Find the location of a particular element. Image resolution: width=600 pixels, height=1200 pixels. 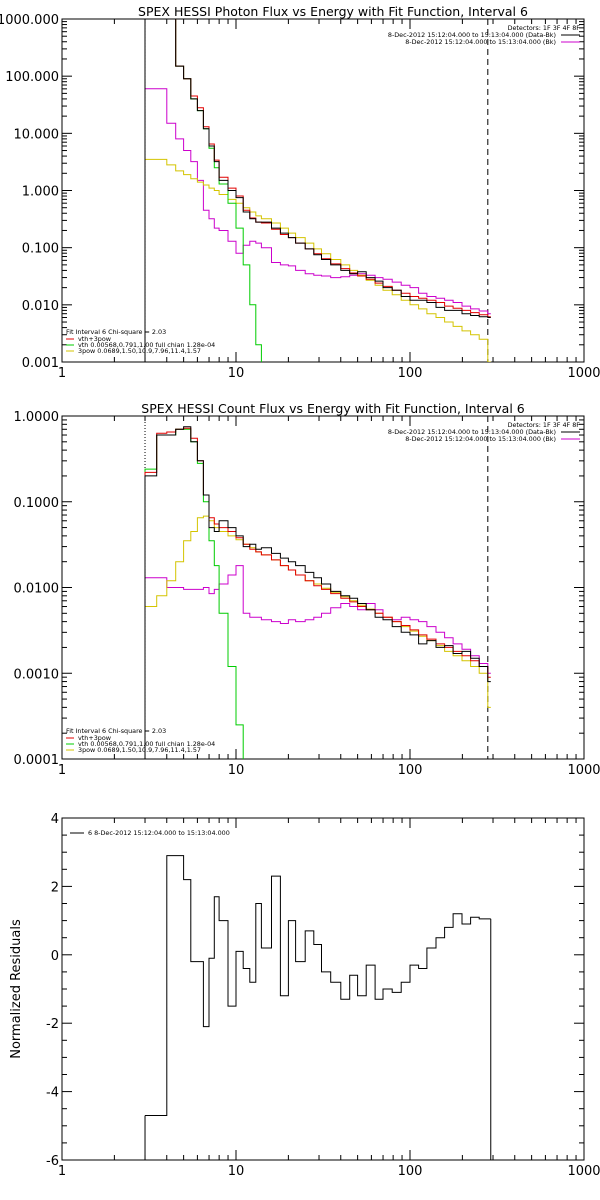

y-tick-label: 0.0001 is located at coordinates (37, 760).